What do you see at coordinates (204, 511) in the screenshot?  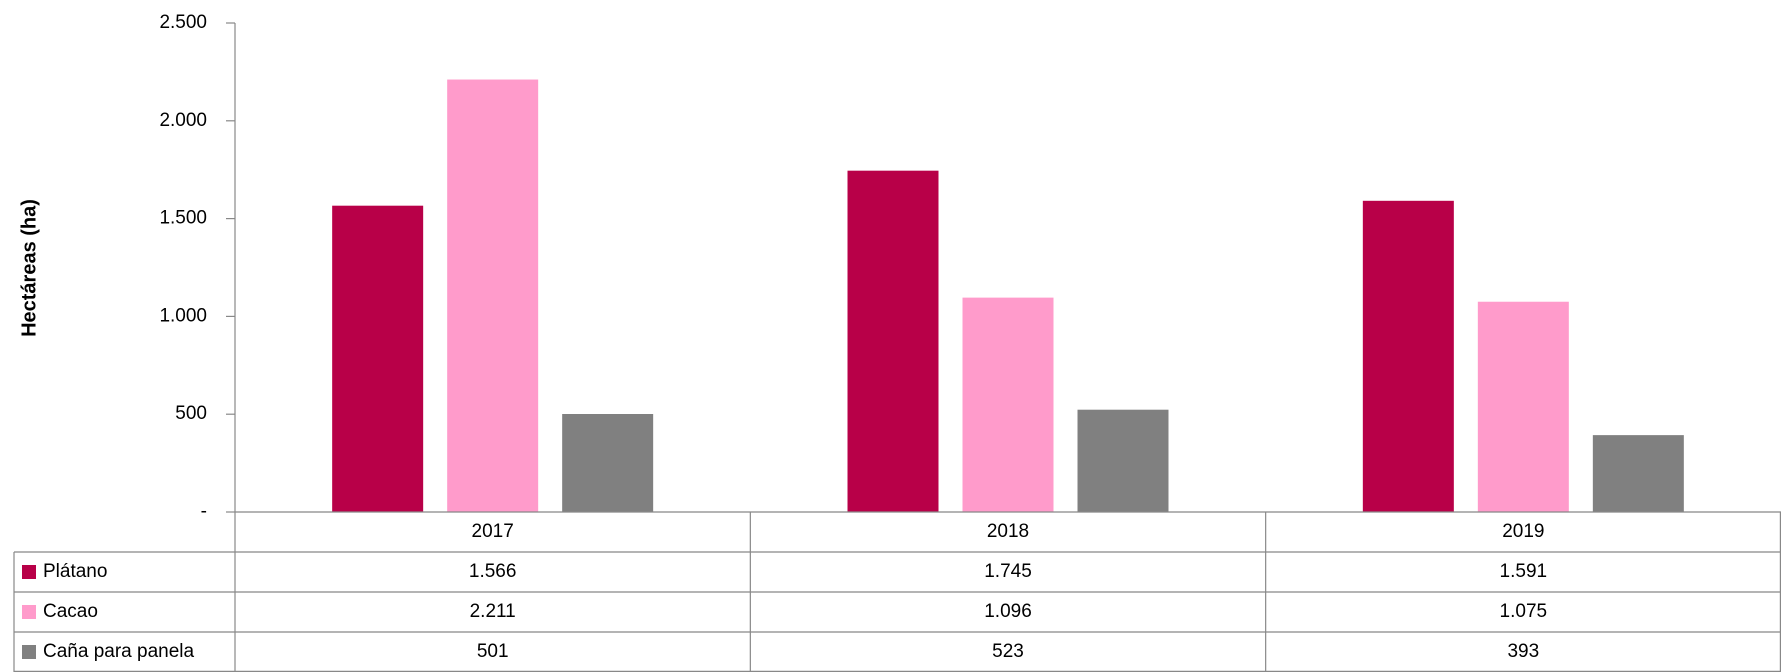 I see `y-tick-label: -` at bounding box center [204, 511].